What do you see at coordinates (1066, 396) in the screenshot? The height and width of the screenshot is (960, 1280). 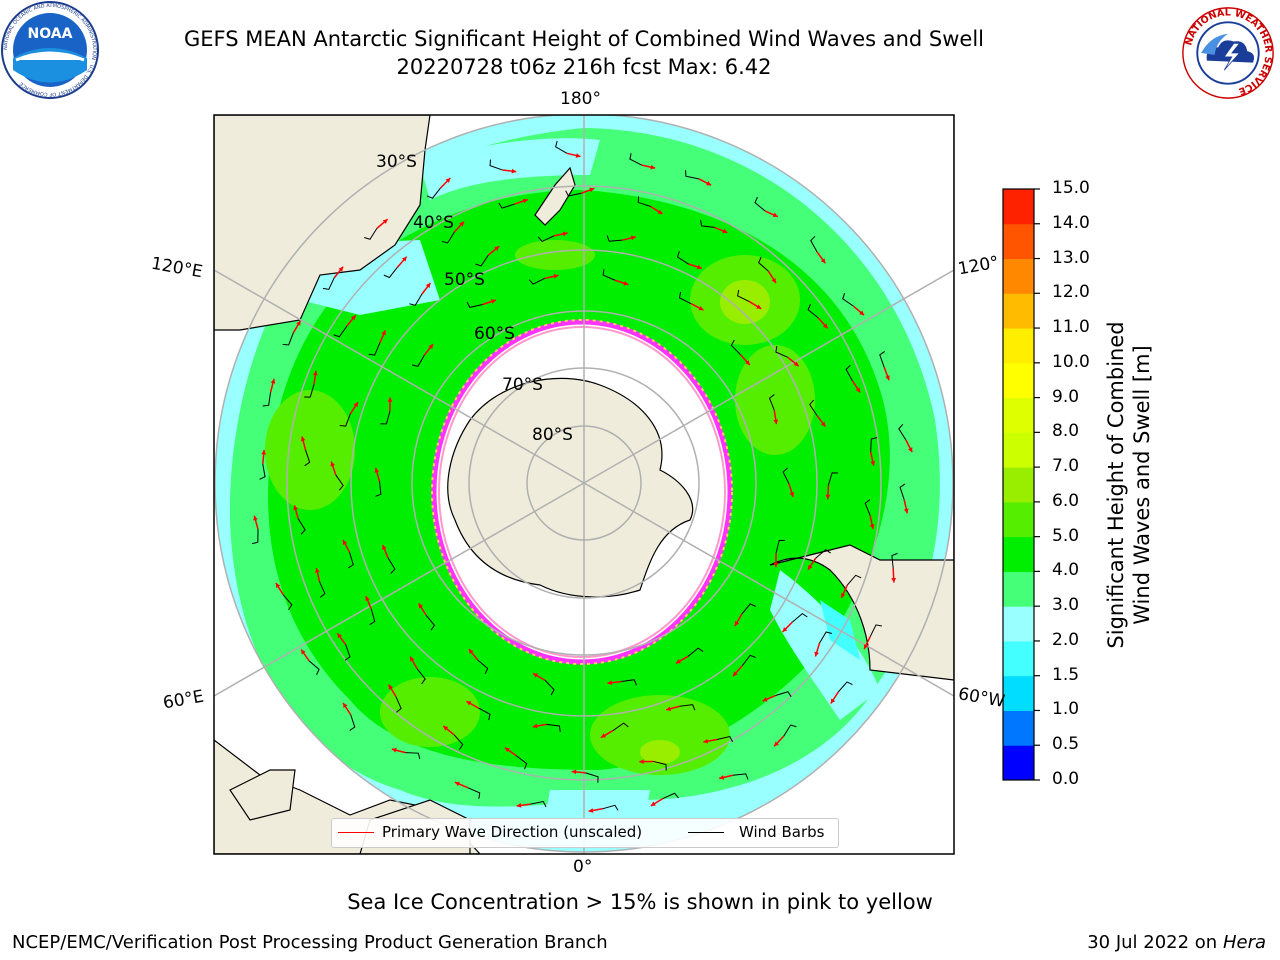 I see `colorbar-tick-label: 9.0` at bounding box center [1066, 396].